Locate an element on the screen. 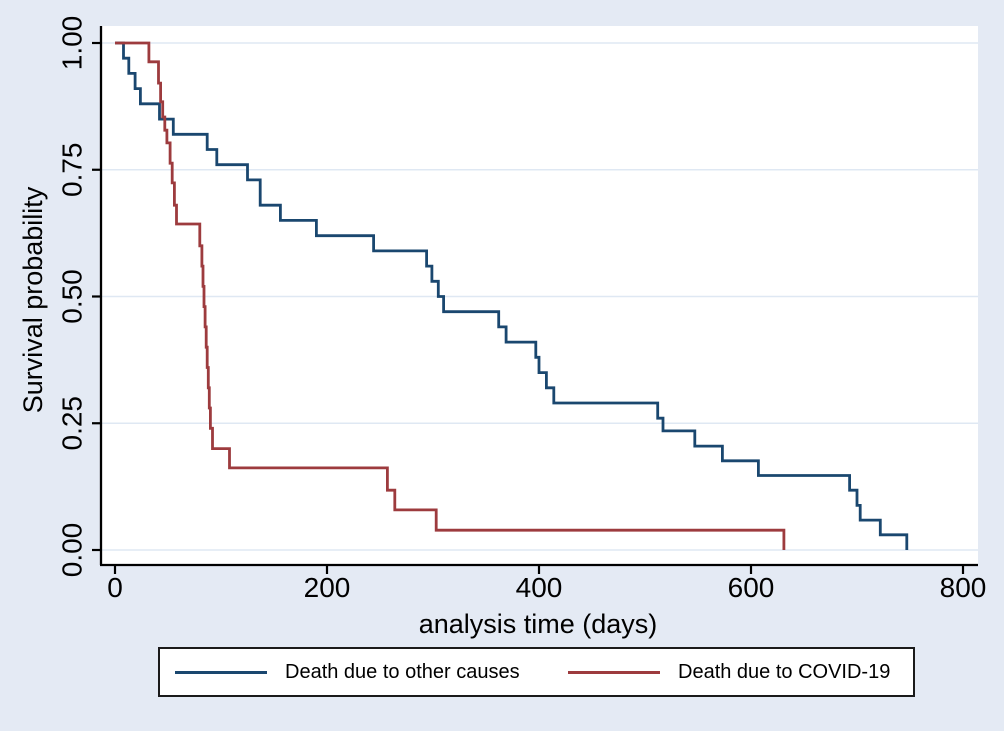 This screenshot has width=1004, height=731. y-tick-label: 1.00 is located at coordinates (72, 43).